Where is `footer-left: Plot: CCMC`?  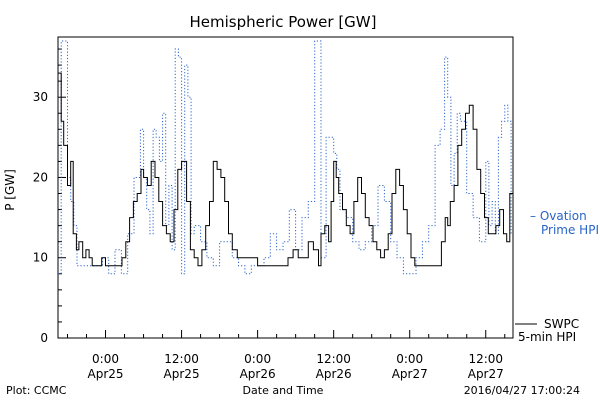
footer-left: Plot: CCMC is located at coordinates (36, 390).